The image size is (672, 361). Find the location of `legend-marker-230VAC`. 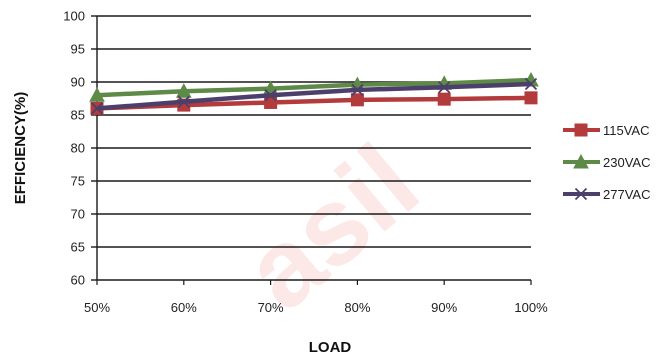

legend-marker-230VAC is located at coordinates (581, 161).